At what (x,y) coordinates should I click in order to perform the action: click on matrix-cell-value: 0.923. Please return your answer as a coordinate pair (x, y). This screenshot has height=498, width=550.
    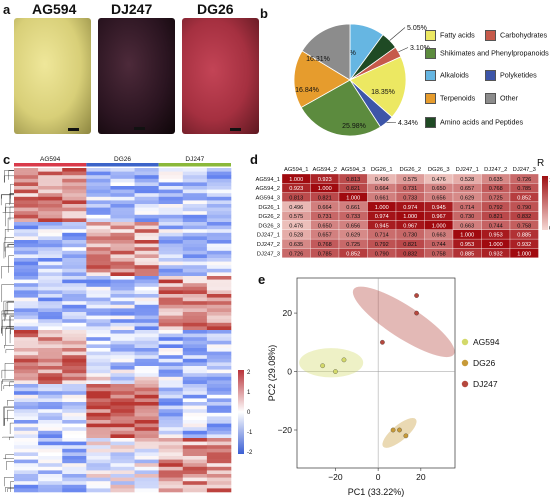
    Looking at the image, I should click on (325, 180).